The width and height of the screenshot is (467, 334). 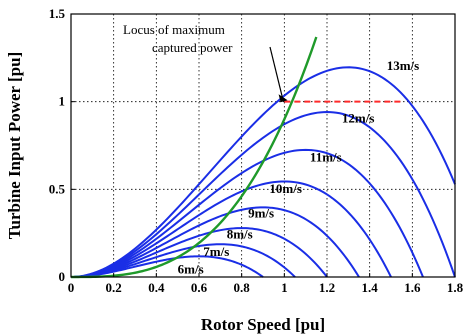 What do you see at coordinates (191, 268) in the screenshot?
I see `series-label-6ms: 6m/s` at bounding box center [191, 268].